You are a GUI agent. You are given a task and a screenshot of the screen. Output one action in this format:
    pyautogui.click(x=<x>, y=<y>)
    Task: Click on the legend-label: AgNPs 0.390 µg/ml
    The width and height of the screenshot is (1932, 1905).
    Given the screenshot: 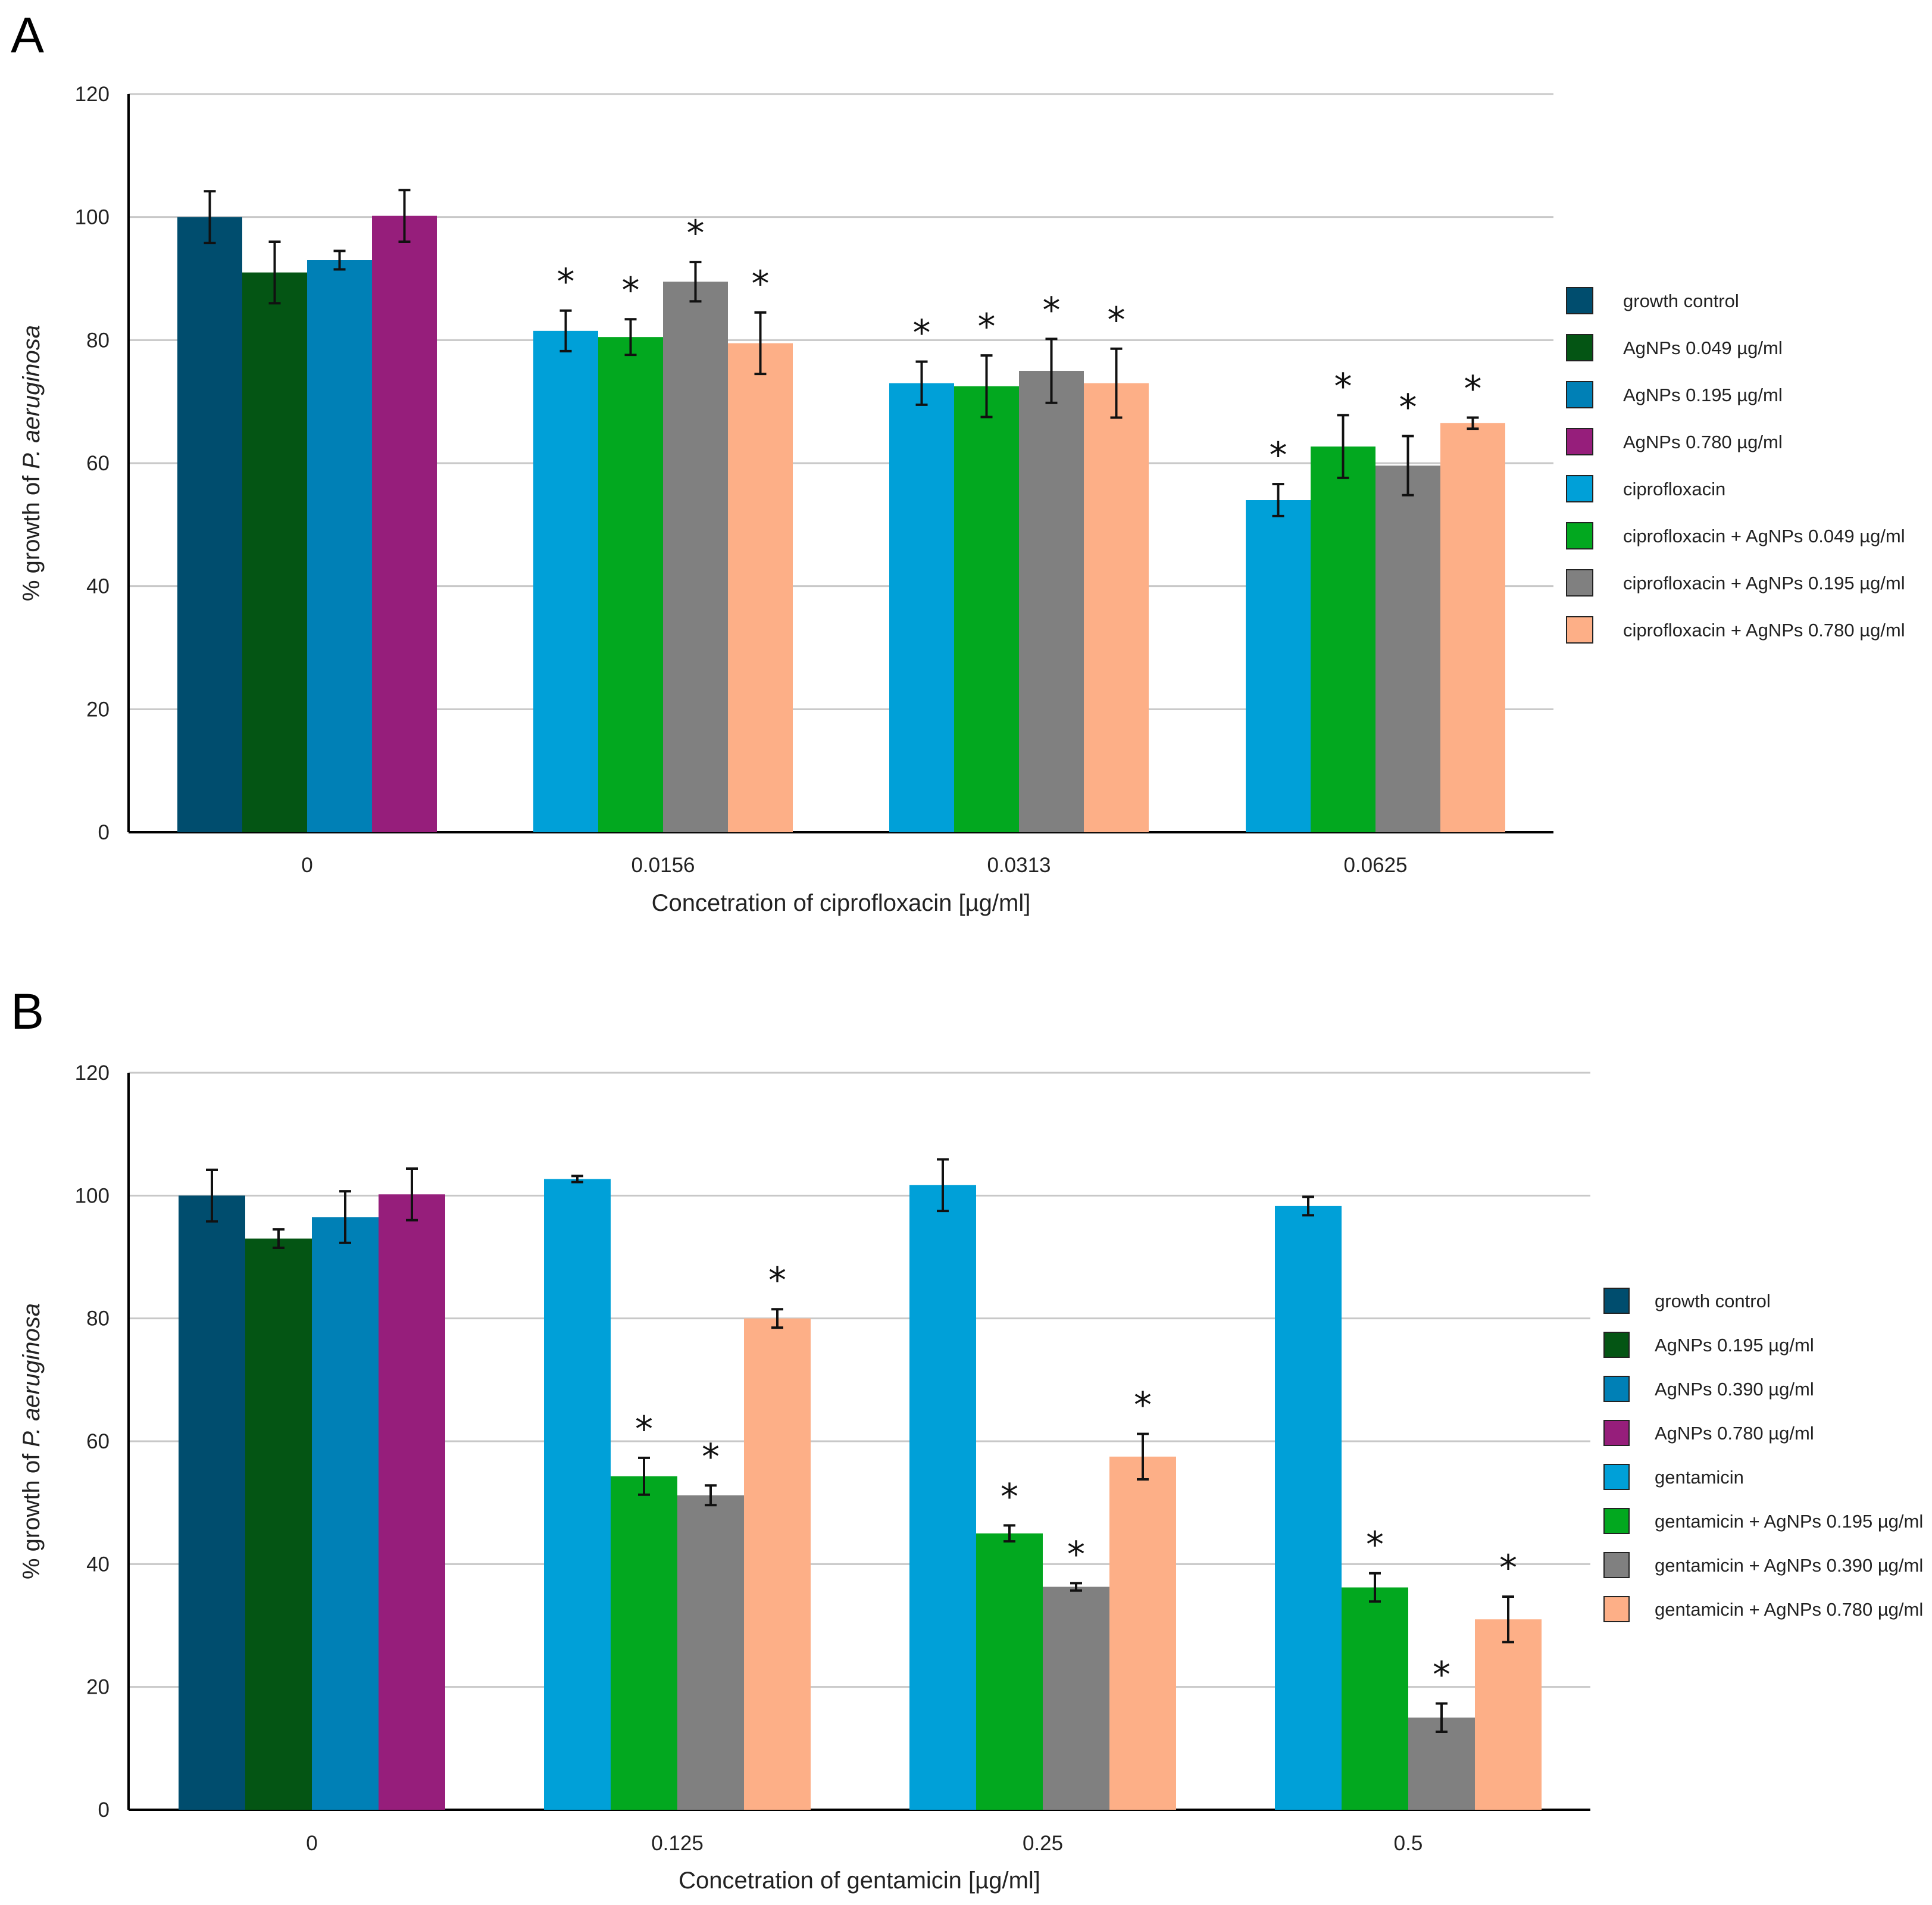 What is the action you would take?
    pyautogui.click(x=1734, y=1389)
    